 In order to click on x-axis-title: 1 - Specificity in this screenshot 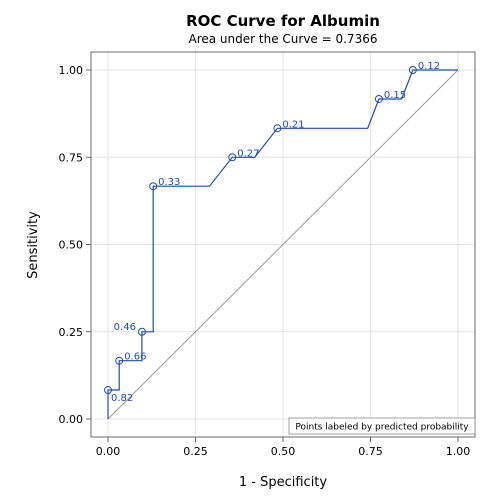, I will do `click(283, 482)`.